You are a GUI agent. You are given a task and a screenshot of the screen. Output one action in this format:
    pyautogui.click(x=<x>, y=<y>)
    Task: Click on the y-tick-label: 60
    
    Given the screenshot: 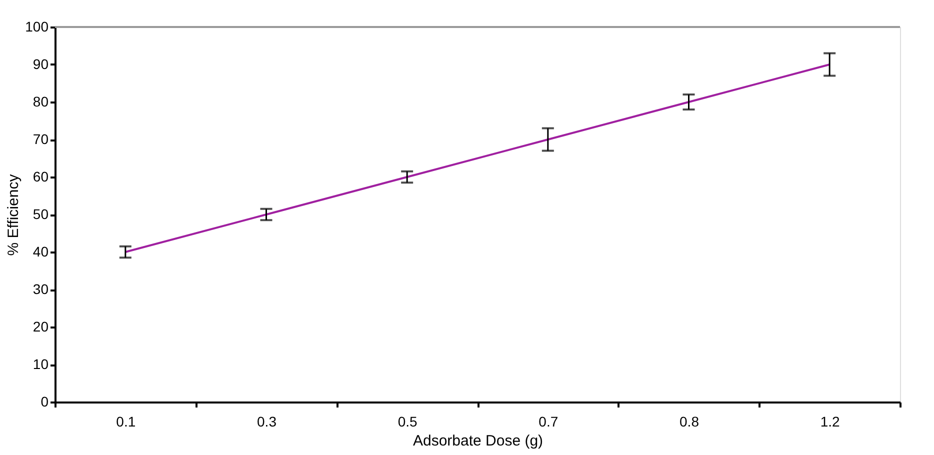 What is the action you would take?
    pyautogui.click(x=40, y=176)
    